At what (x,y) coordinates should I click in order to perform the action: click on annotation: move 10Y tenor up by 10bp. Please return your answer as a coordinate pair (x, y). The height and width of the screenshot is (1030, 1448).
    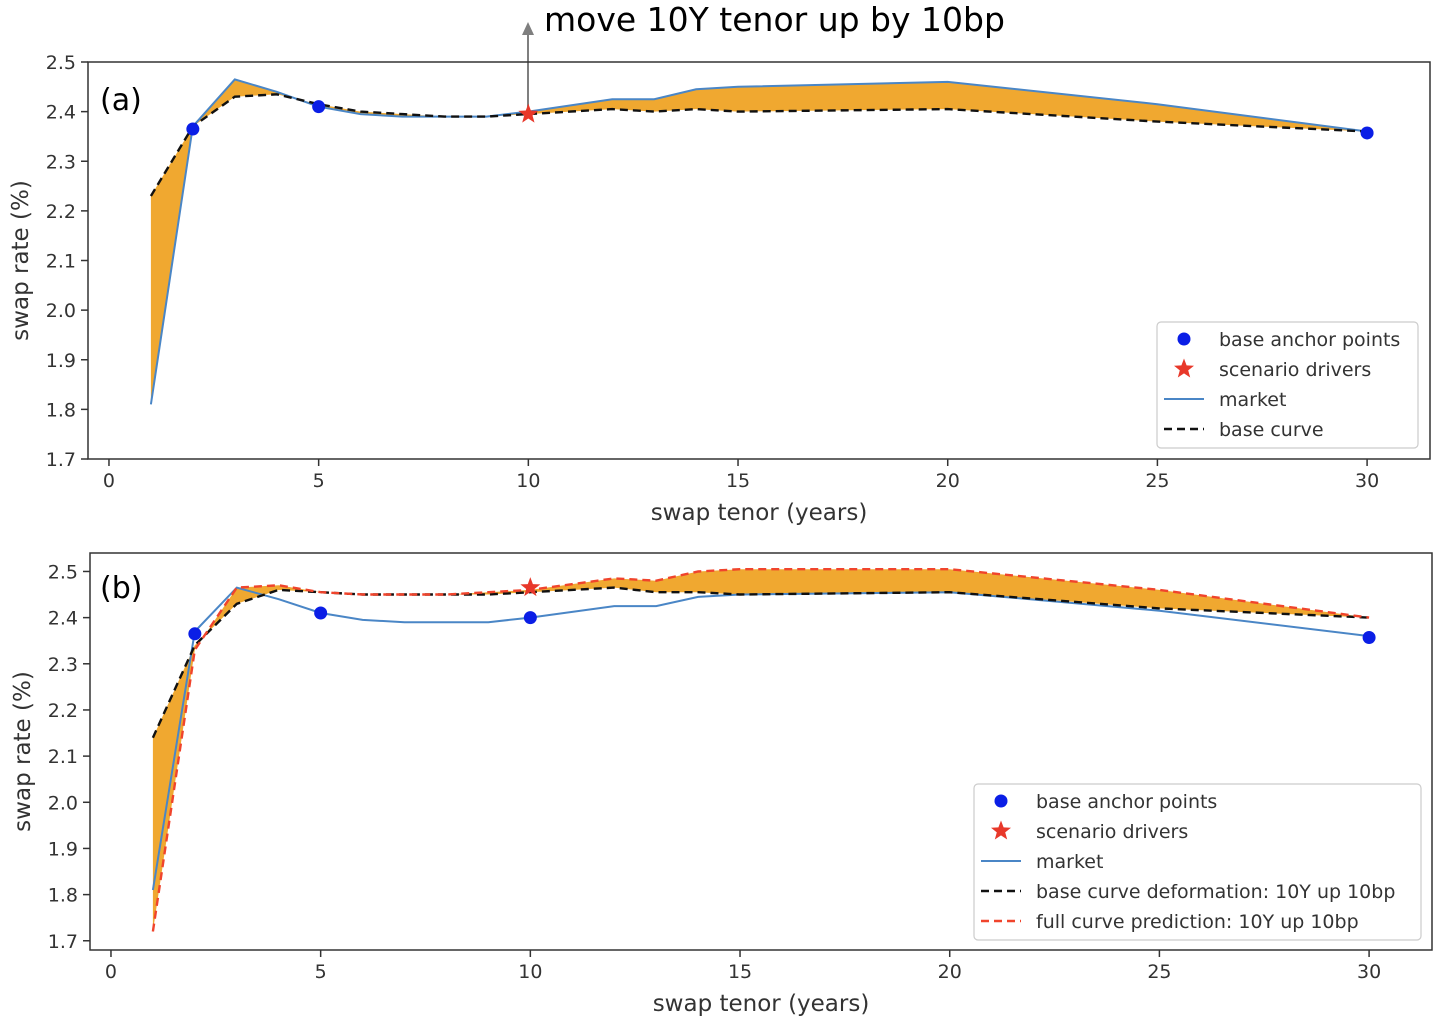
    Looking at the image, I should click on (763, 54).